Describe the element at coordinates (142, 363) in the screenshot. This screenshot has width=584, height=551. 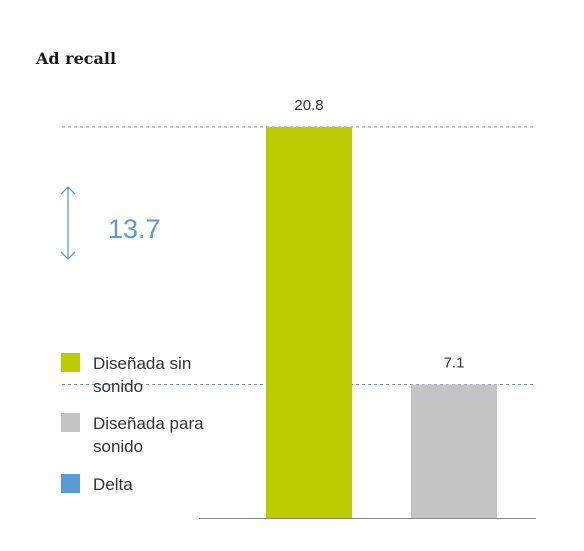
I see `legend-label: Diseñada sin` at that location.